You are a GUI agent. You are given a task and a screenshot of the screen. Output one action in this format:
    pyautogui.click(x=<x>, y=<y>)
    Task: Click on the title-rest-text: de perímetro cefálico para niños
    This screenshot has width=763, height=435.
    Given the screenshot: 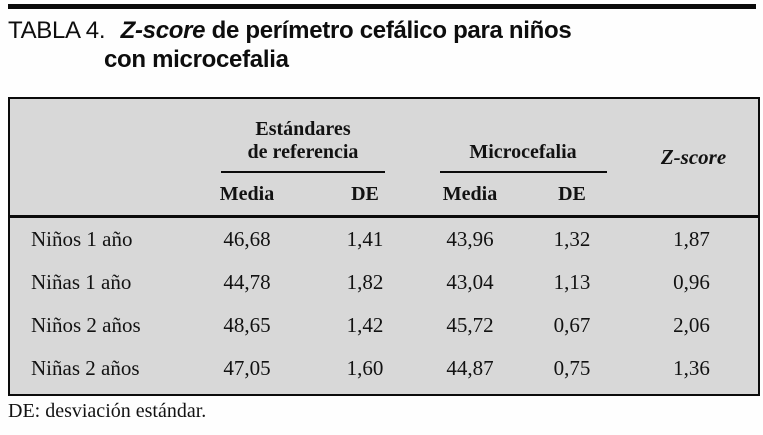 What is the action you would take?
    pyautogui.click(x=391, y=30)
    